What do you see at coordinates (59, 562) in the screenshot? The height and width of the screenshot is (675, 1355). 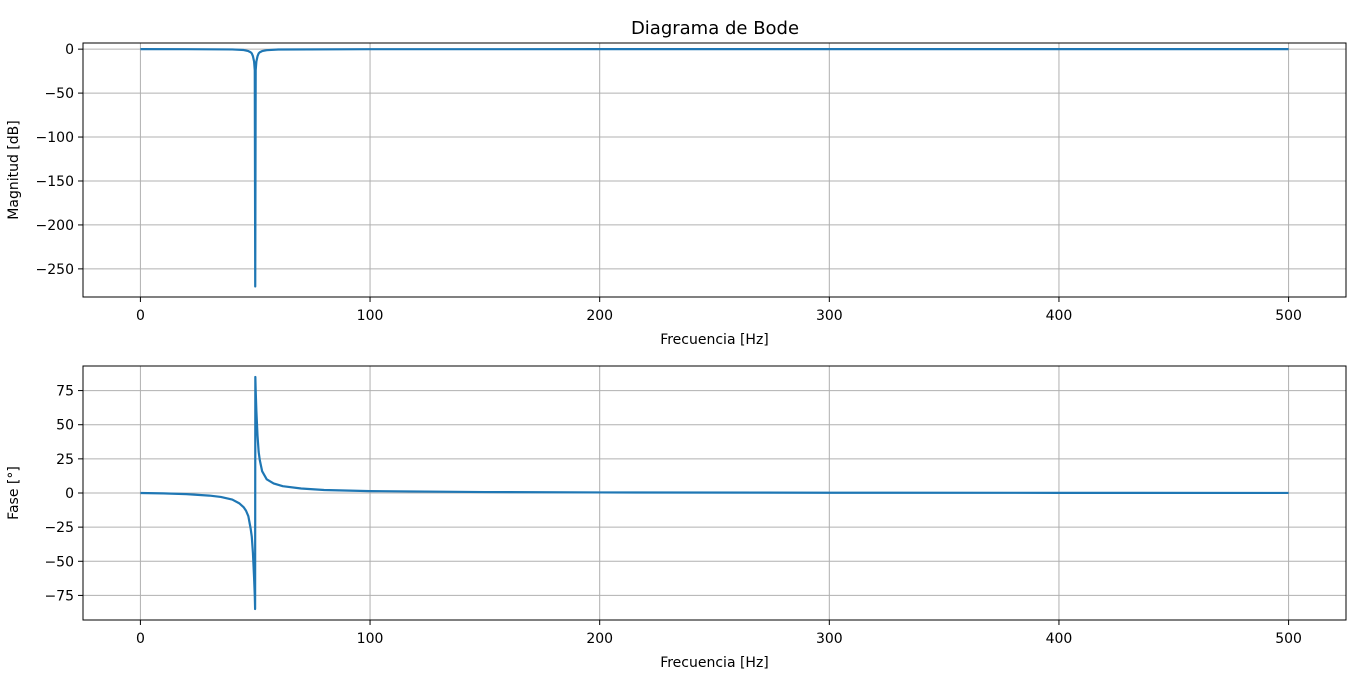 I see `phase-y-tick-label: −50` at bounding box center [59, 562].